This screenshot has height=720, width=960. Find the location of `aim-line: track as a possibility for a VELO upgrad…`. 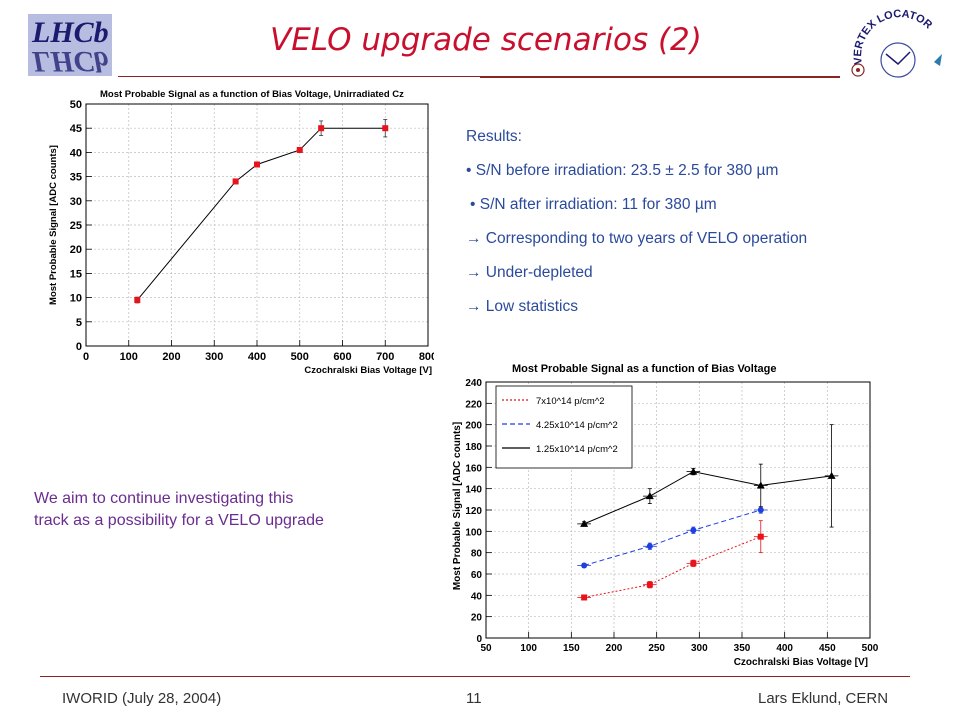

aim-line: track as a possibility for a VELO upgrad… is located at coordinates (179, 520).